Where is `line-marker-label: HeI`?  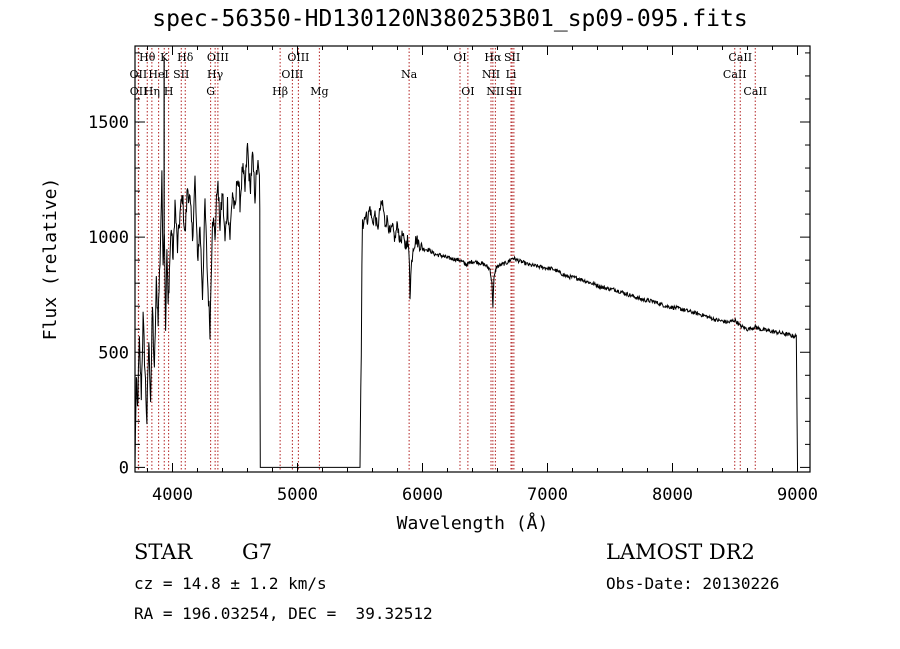 line-marker-label: HeI is located at coordinates (158, 74).